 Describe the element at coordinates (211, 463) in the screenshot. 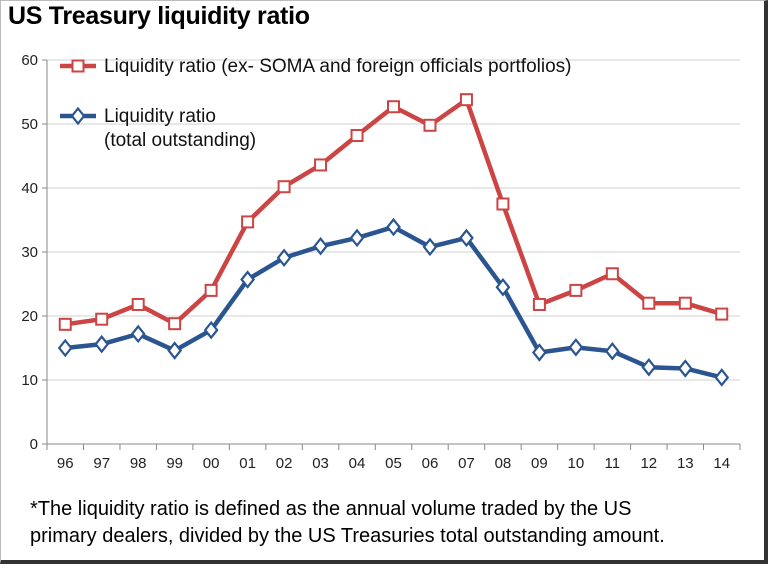

I see `x-tick-label: 00` at that location.